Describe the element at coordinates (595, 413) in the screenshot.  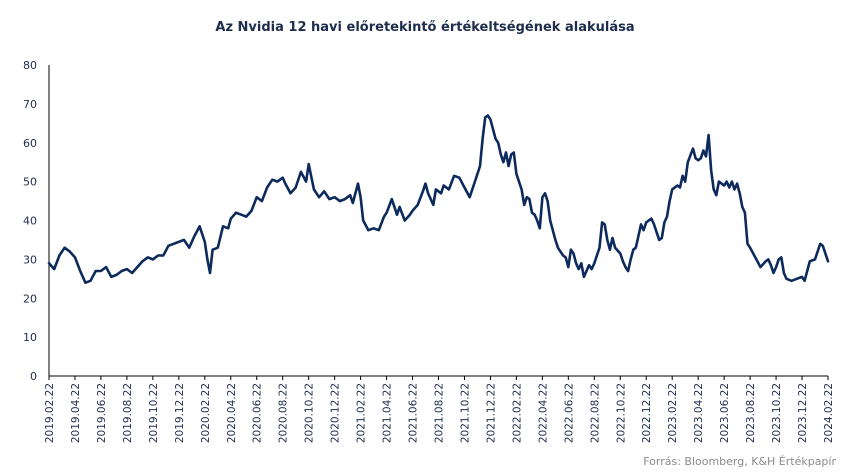
I see `x-tick-label: 2022.08.22` at that location.